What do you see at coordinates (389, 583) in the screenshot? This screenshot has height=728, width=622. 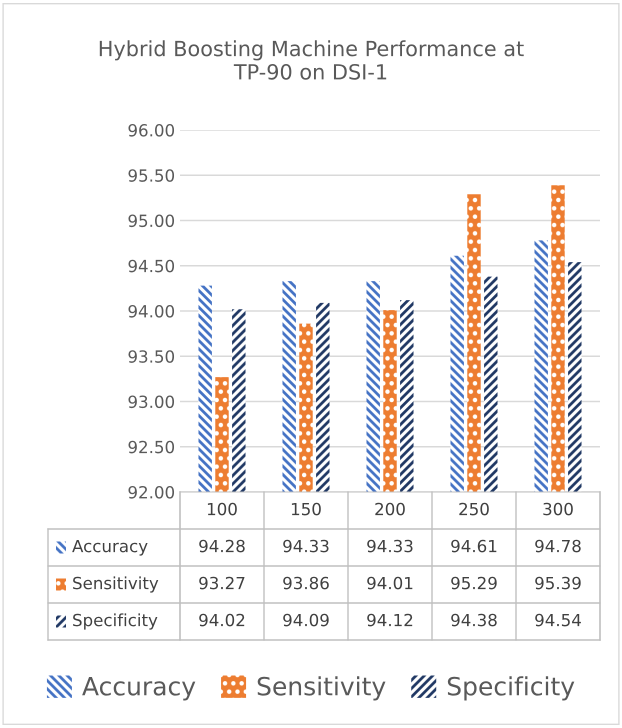 I see `data-label: 94.01` at bounding box center [389, 583].